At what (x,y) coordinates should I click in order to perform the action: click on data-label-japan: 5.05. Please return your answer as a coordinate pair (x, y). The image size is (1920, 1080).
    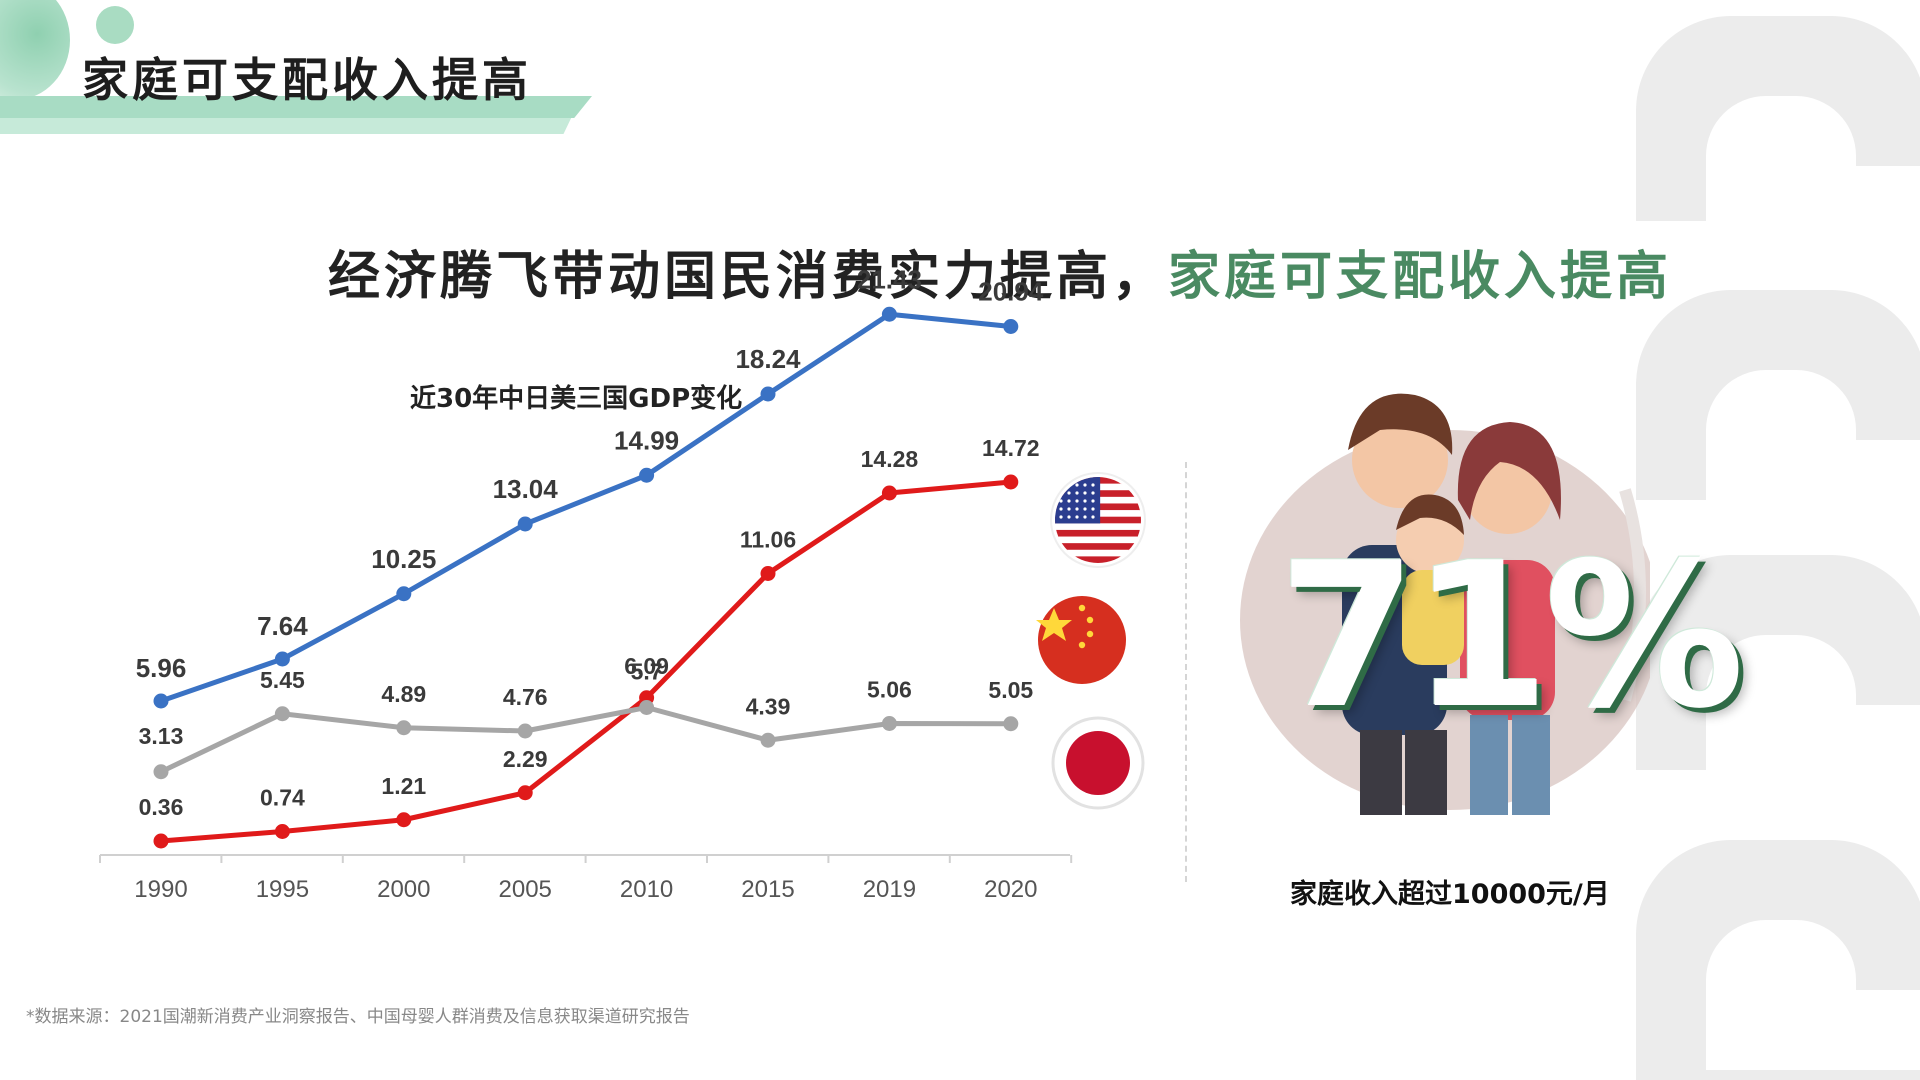
    Looking at the image, I should click on (1010, 690).